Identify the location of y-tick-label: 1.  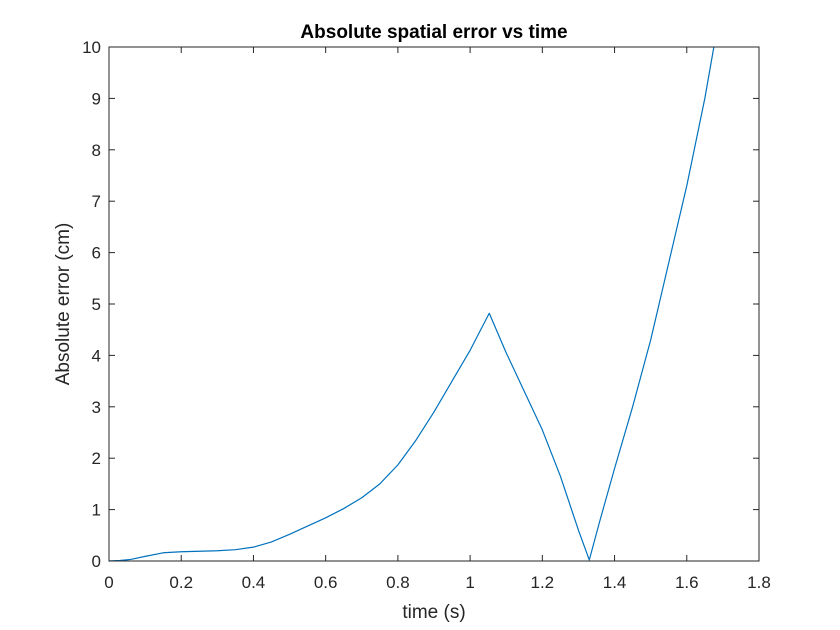
(96, 510).